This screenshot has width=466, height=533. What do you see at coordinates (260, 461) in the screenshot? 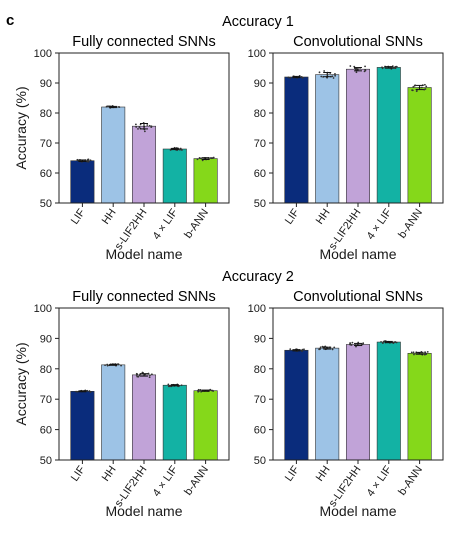
I see `y-tick-label: 50` at bounding box center [260, 461].